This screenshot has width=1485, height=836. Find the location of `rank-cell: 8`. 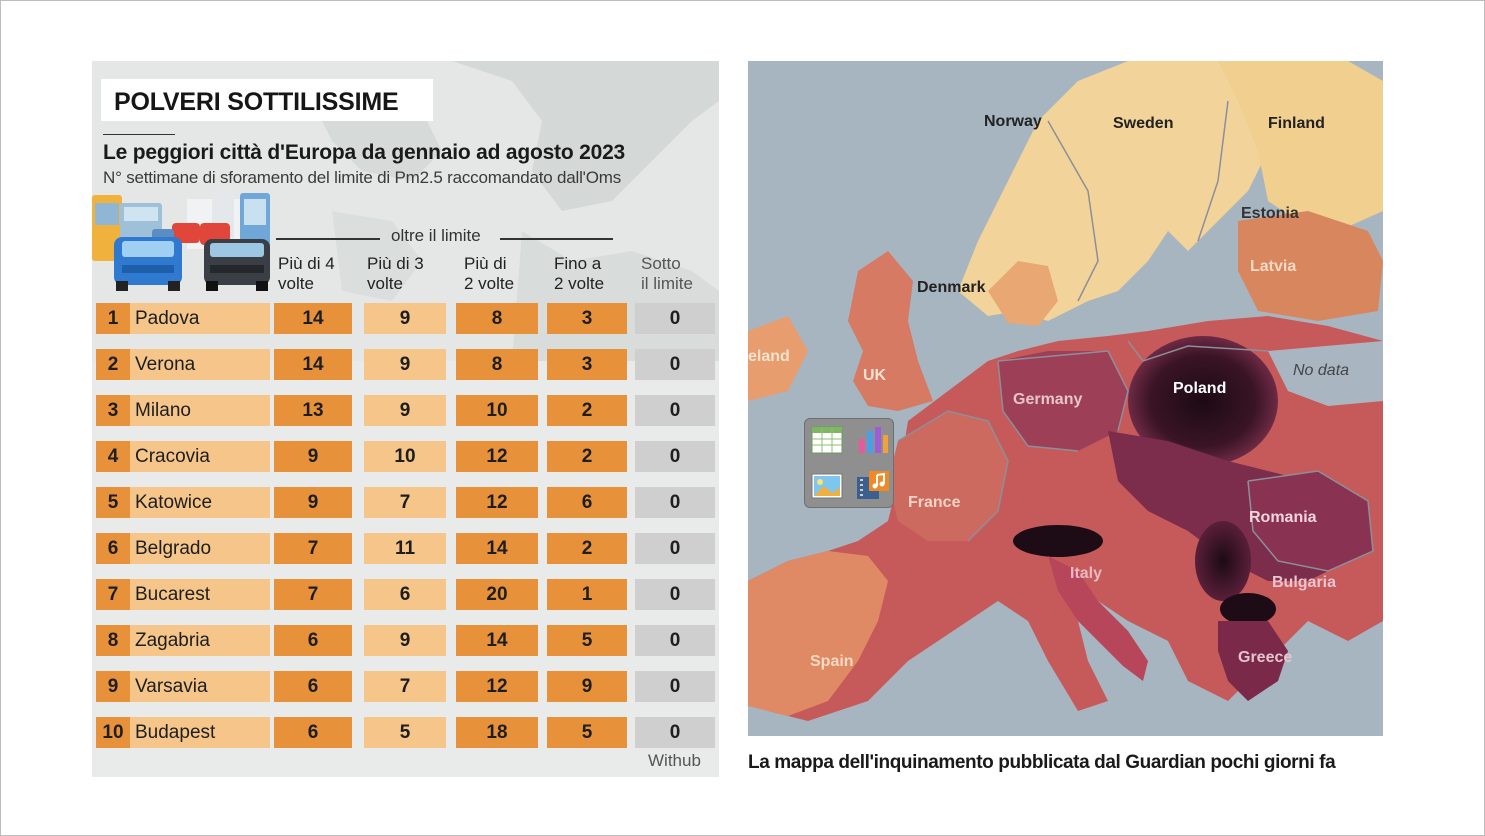

rank-cell: 8 is located at coordinates (113, 640).